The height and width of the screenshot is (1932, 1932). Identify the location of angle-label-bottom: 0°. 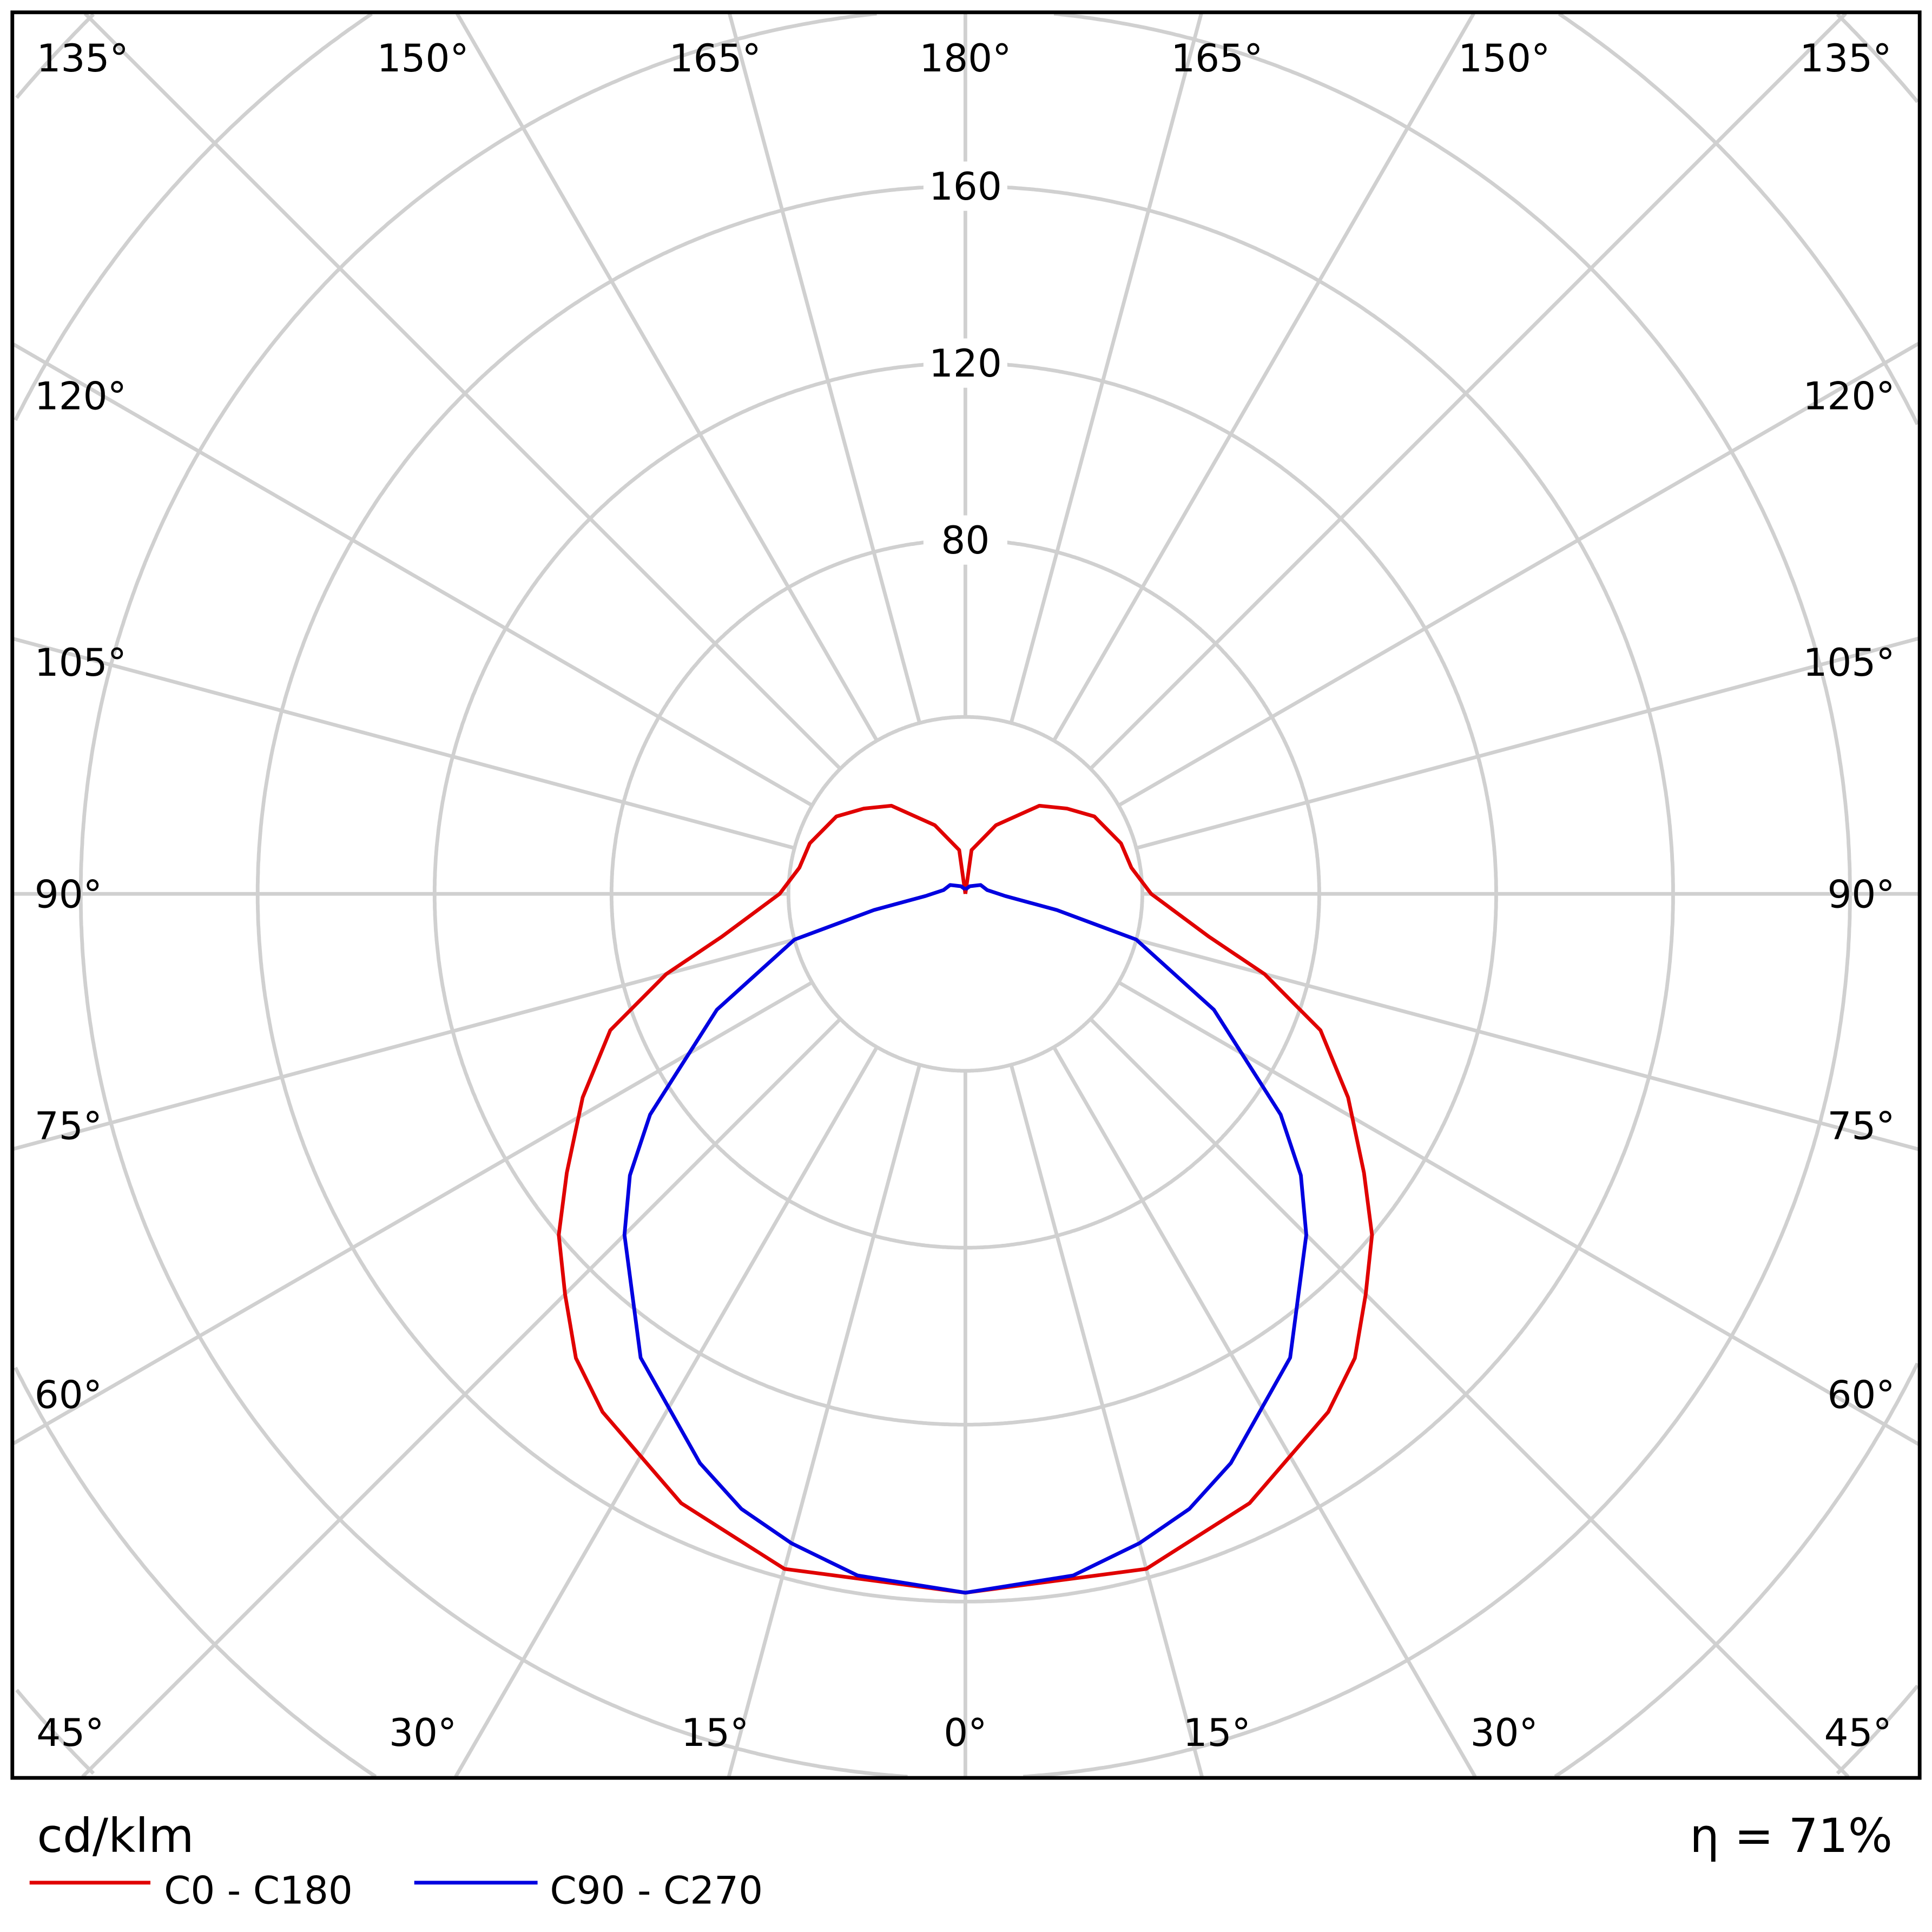
(965, 1733).